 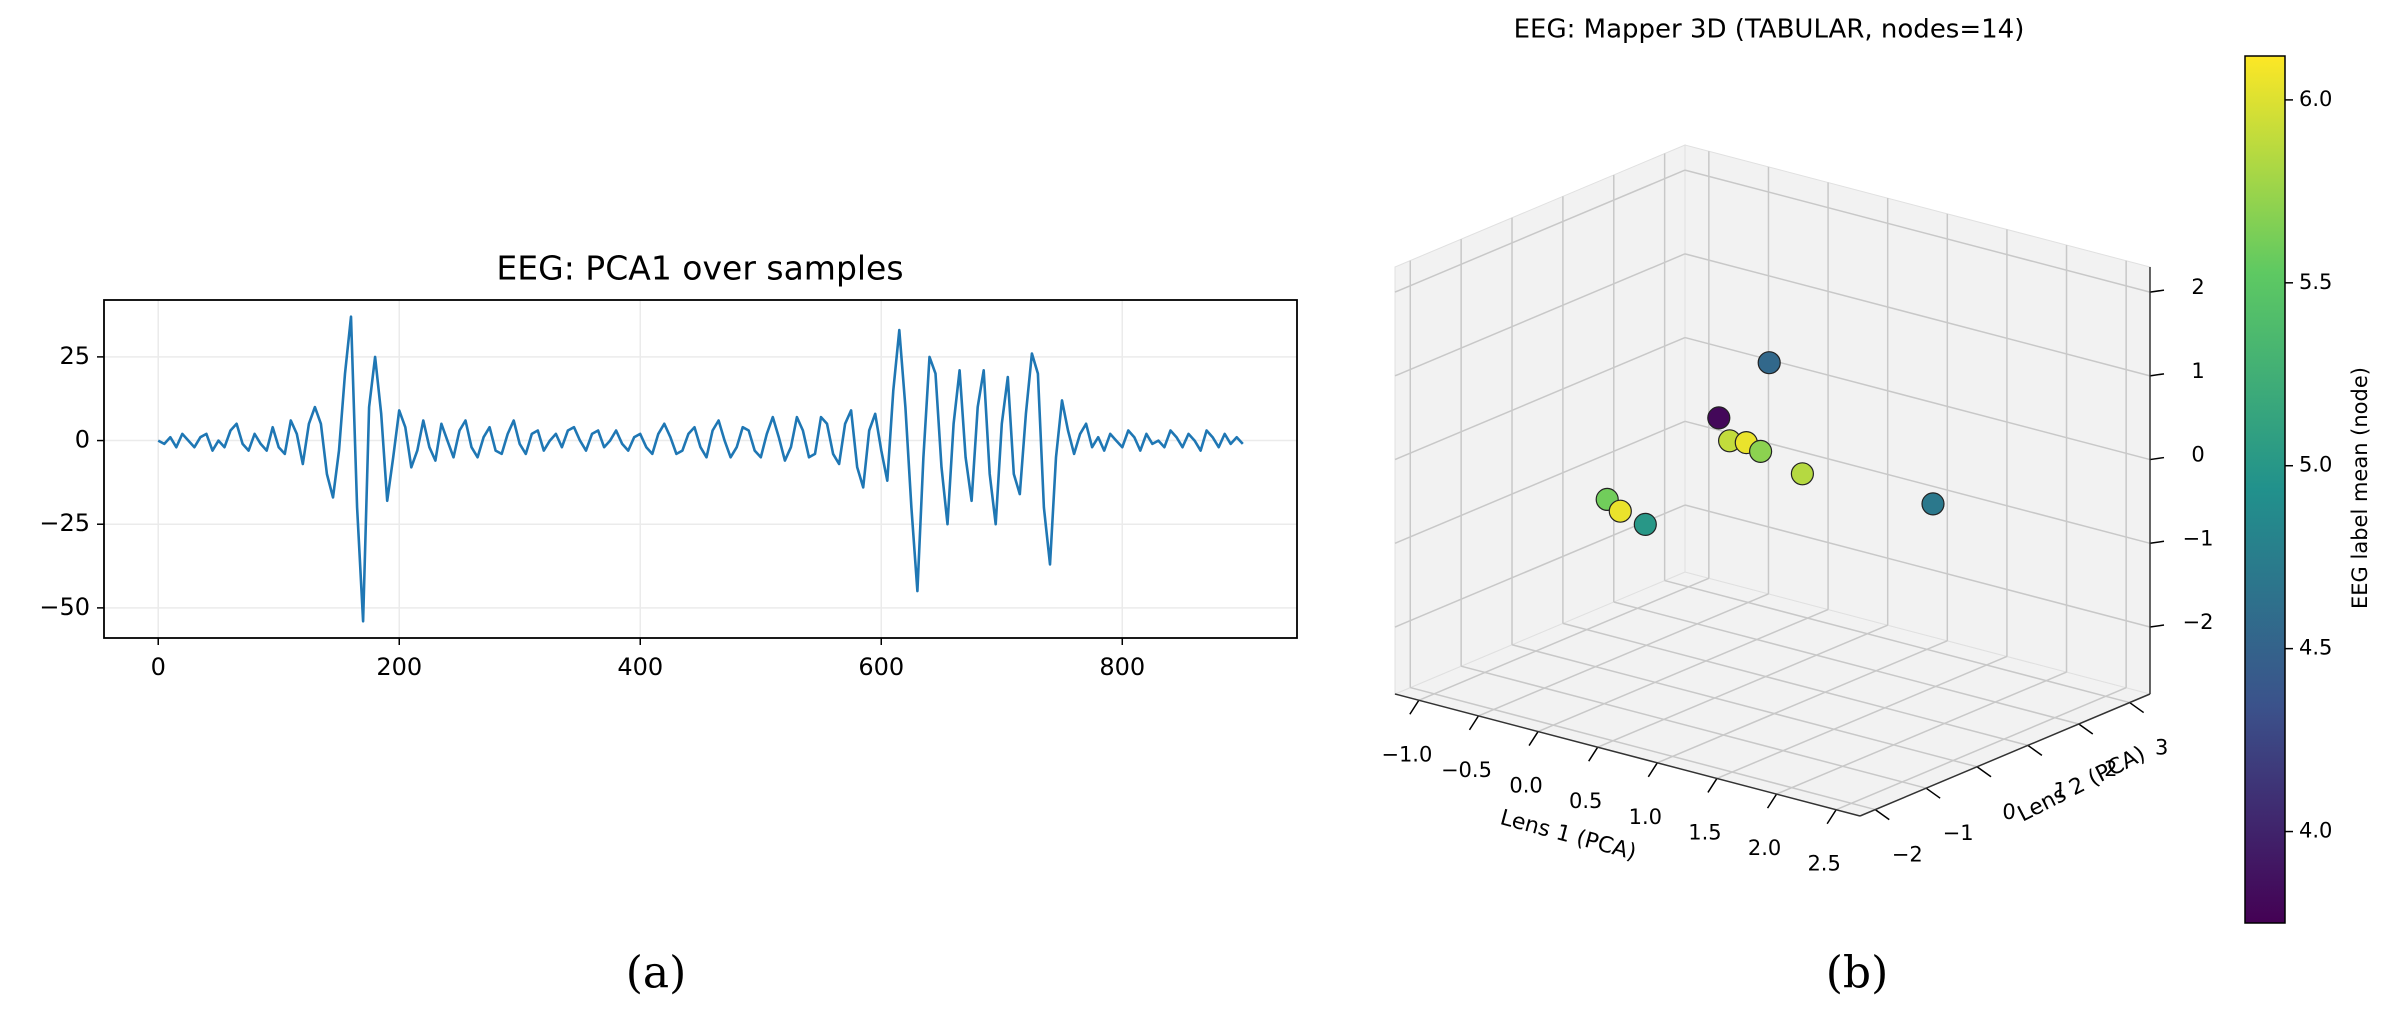 What do you see at coordinates (2161, 748) in the screenshot?
I see `y-tick-label: 3` at bounding box center [2161, 748].